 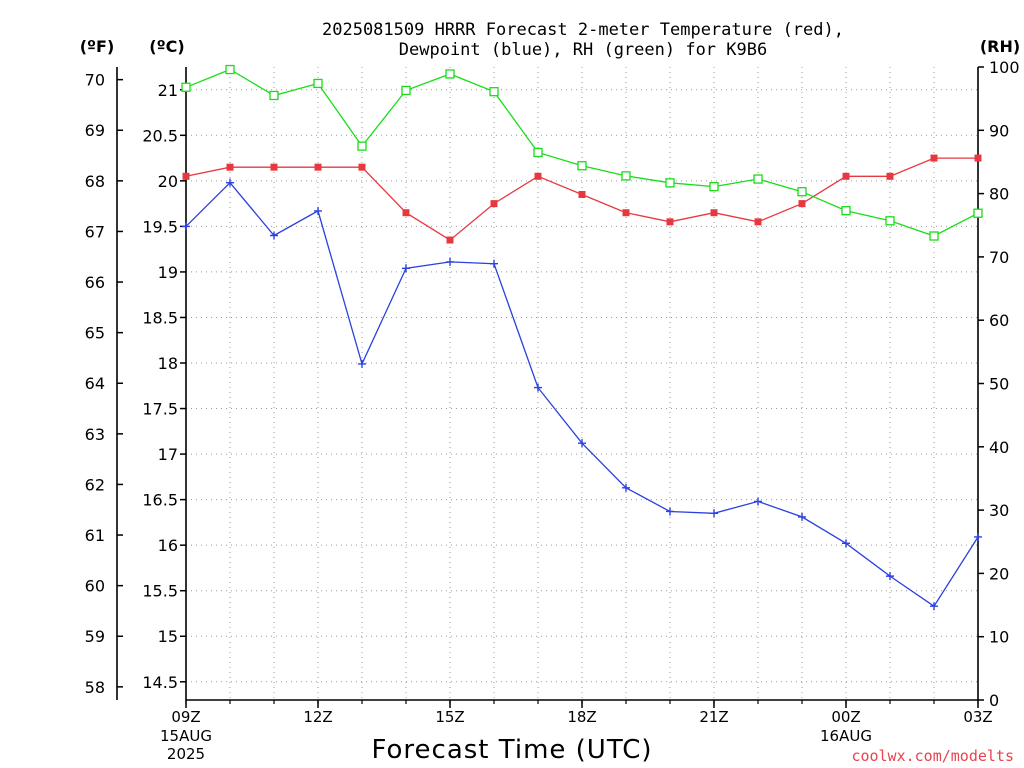 I want to click on fahrenheit-tick-label: 60, so click(x=95, y=586).